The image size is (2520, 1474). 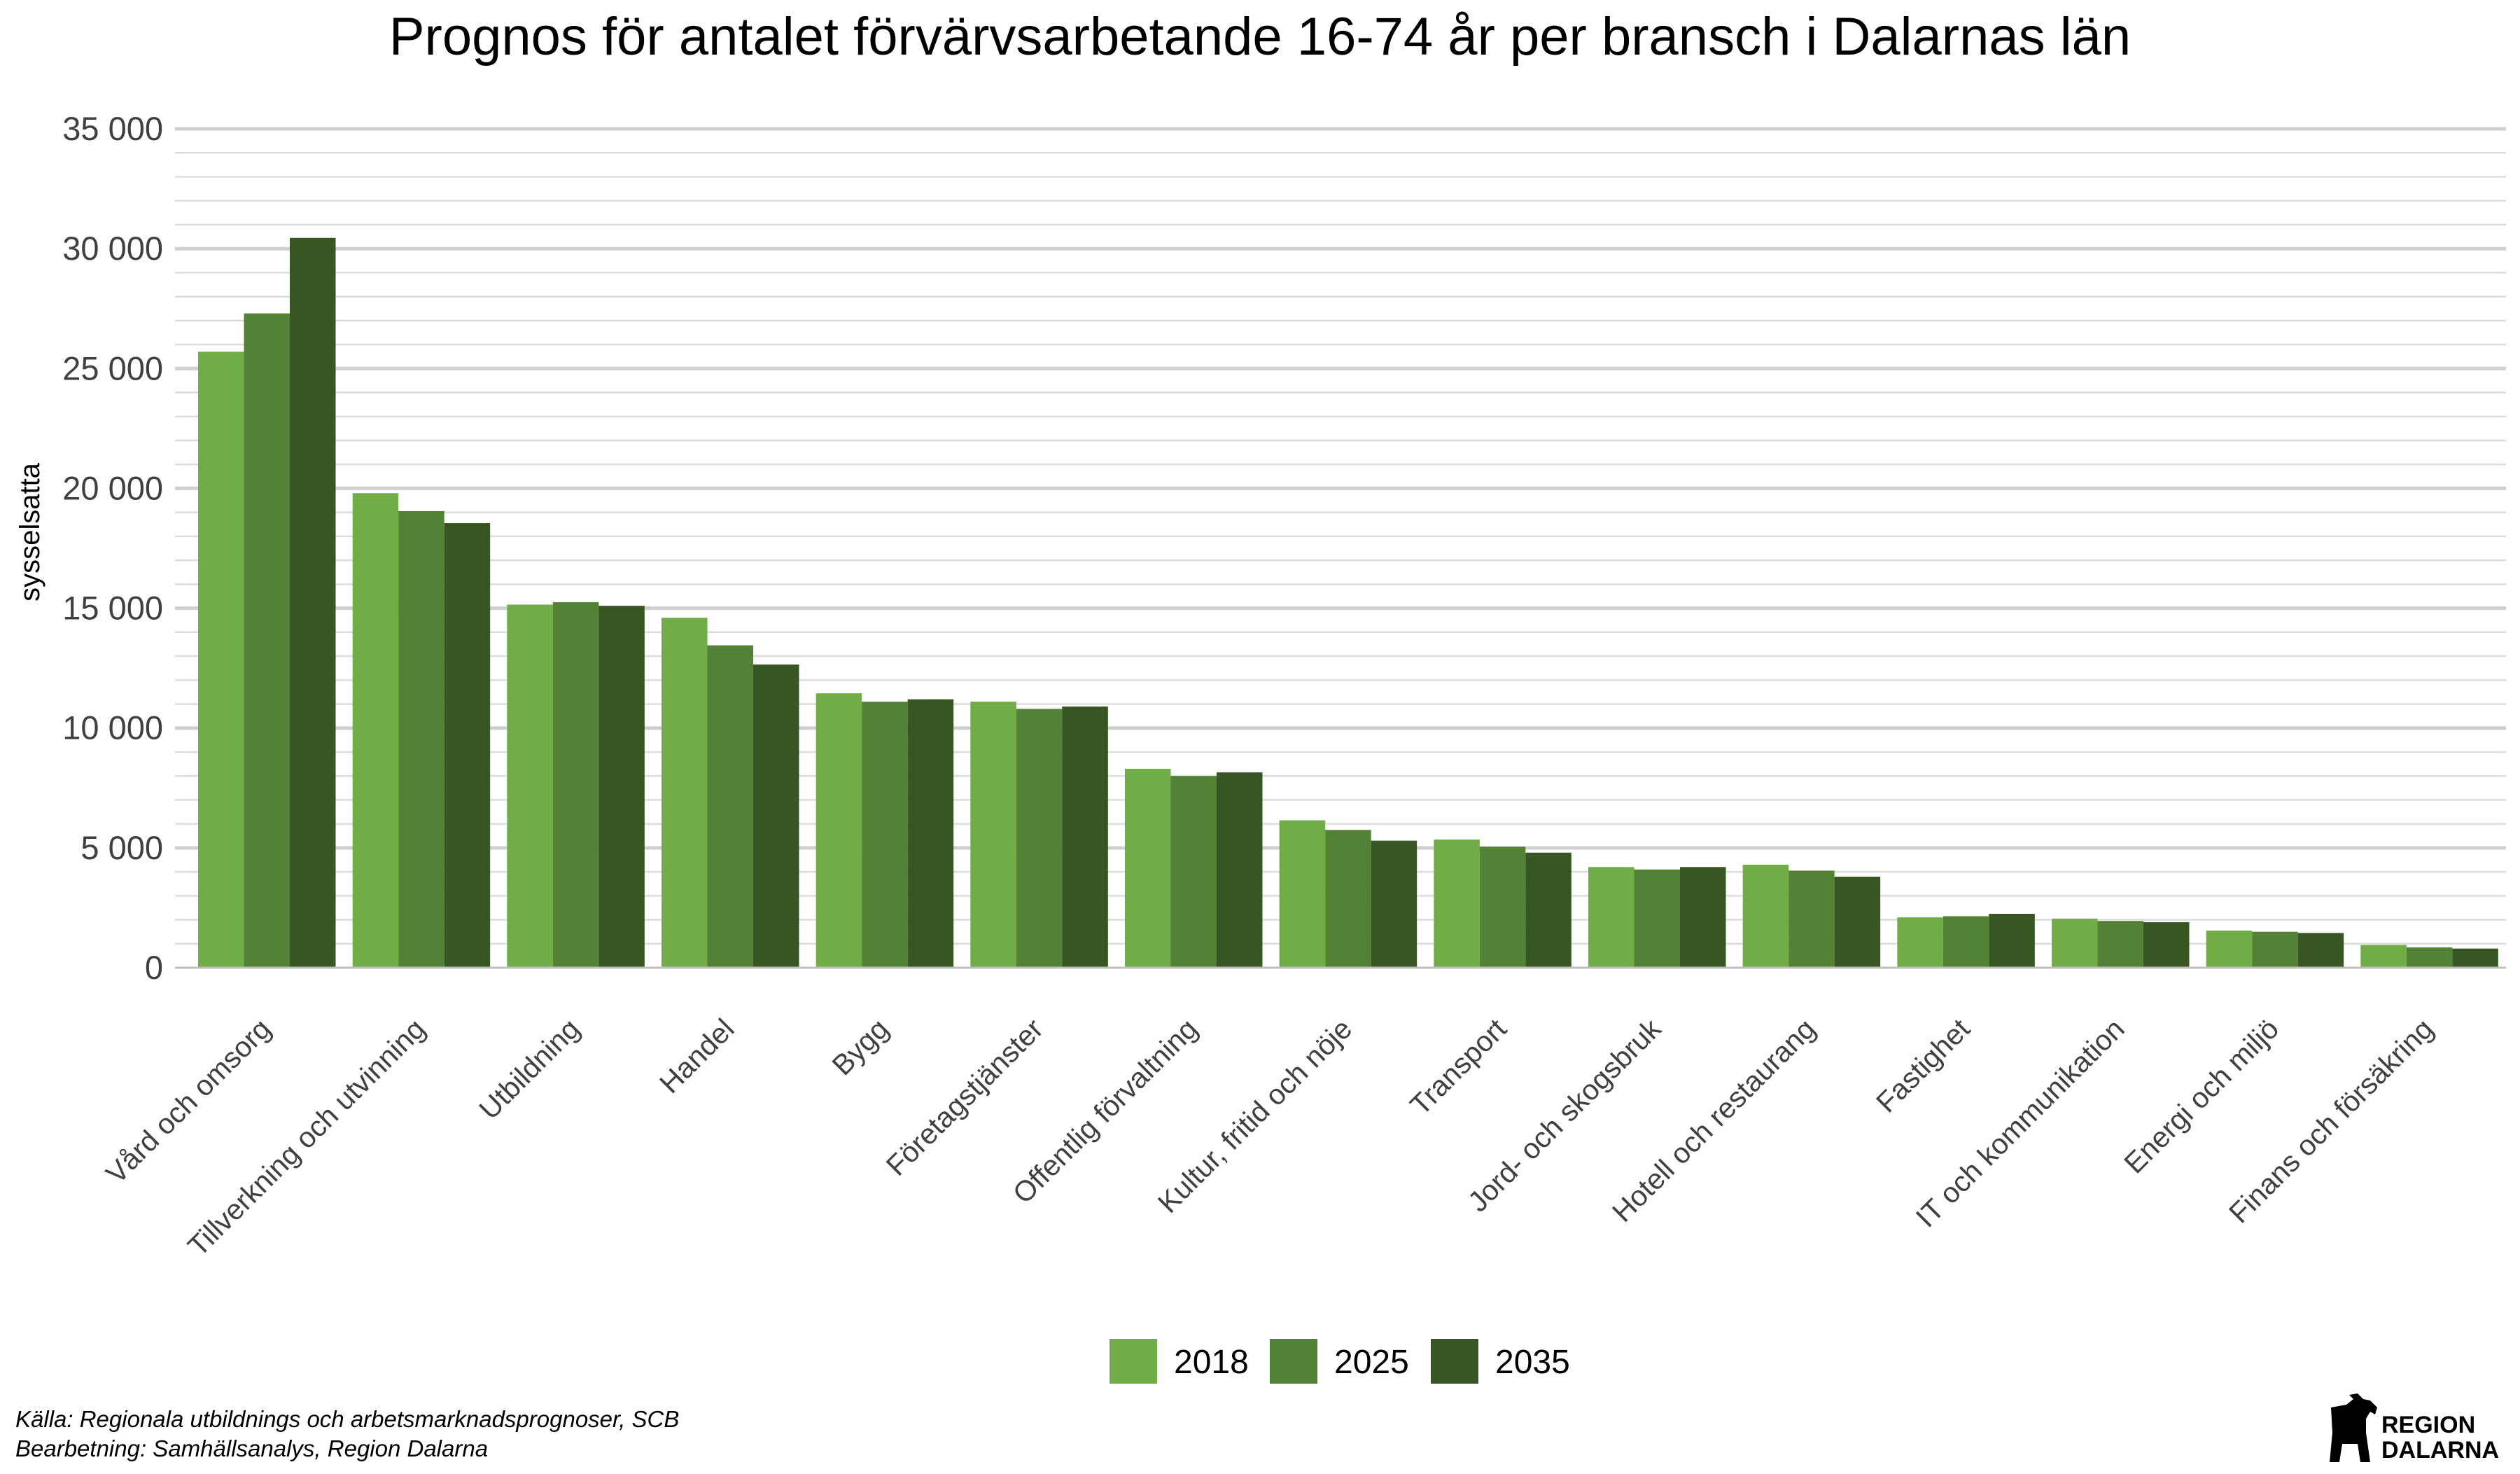 I want to click on y-tick-label: 30 000, so click(x=112, y=249).